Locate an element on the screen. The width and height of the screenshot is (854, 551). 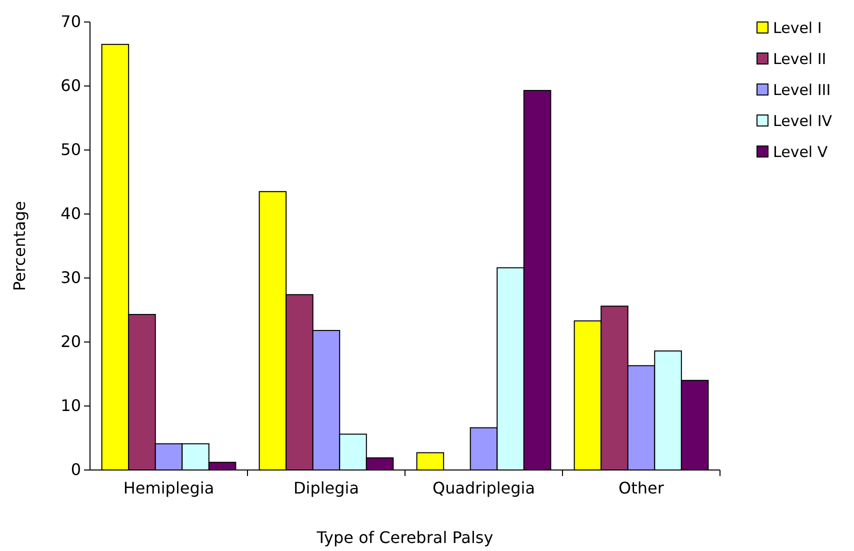
legend-label: Level I is located at coordinates (797, 28).